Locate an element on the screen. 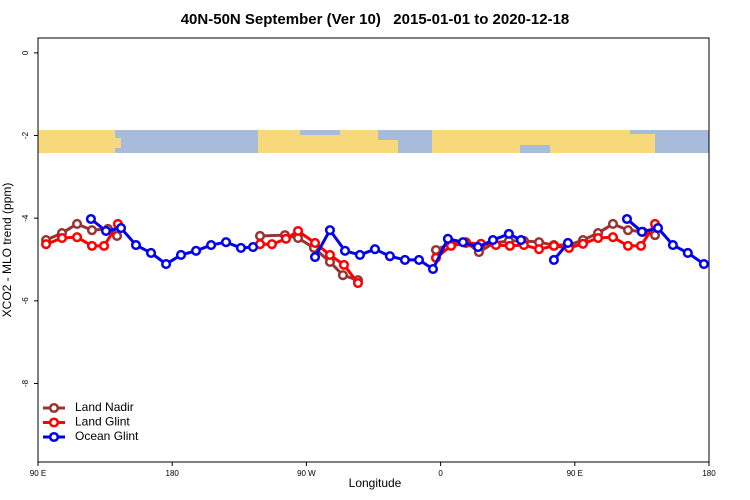 The image size is (750, 500). y-tick-label: -6 is located at coordinates (25, 301).